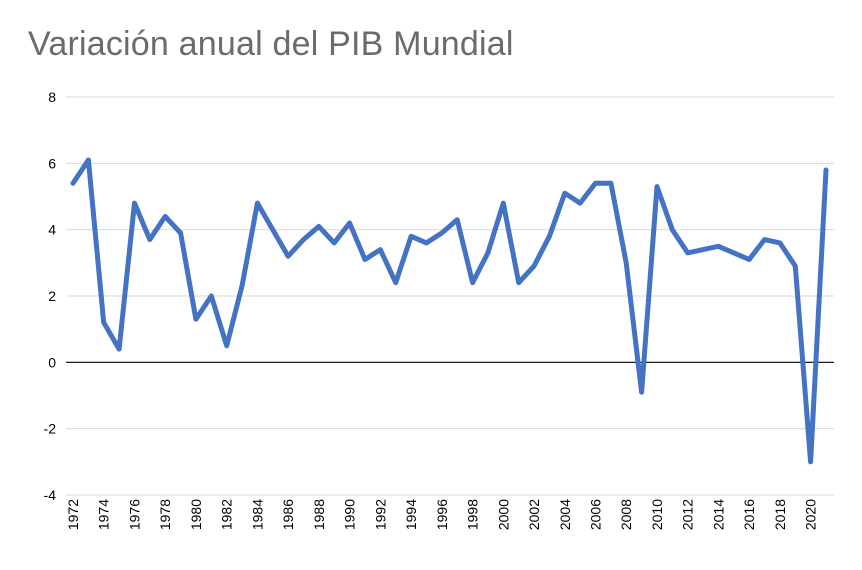 The height and width of the screenshot is (570, 862). Describe the element at coordinates (104, 514) in the screenshot. I see `x-tick-label: 1974` at that location.